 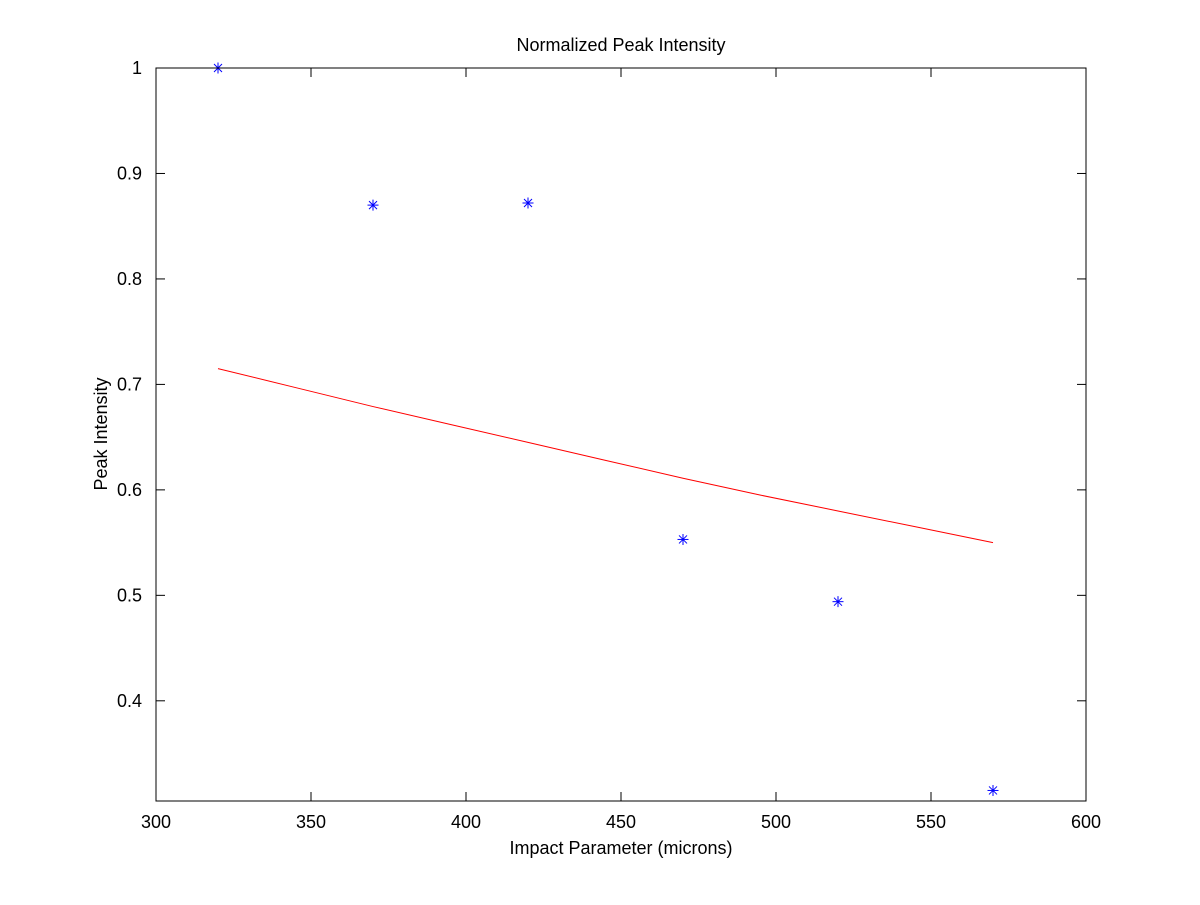 What do you see at coordinates (931, 822) in the screenshot?
I see `x-tick-label: 550` at bounding box center [931, 822].